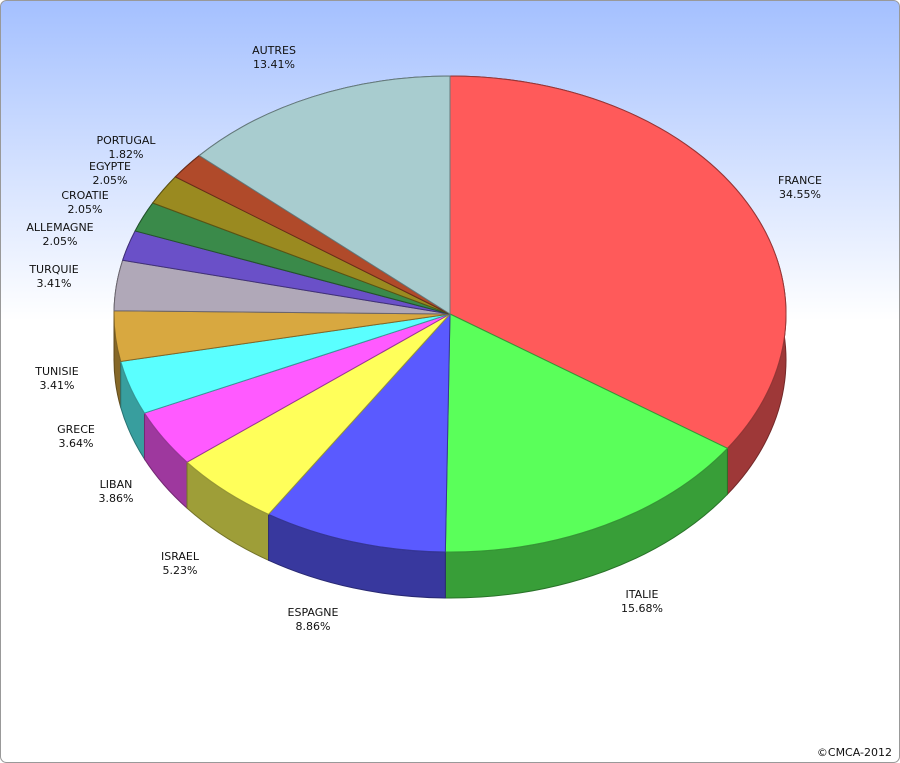 The width and height of the screenshot is (900, 763). I want to click on slice-value-label: 13.41%, so click(274, 64).